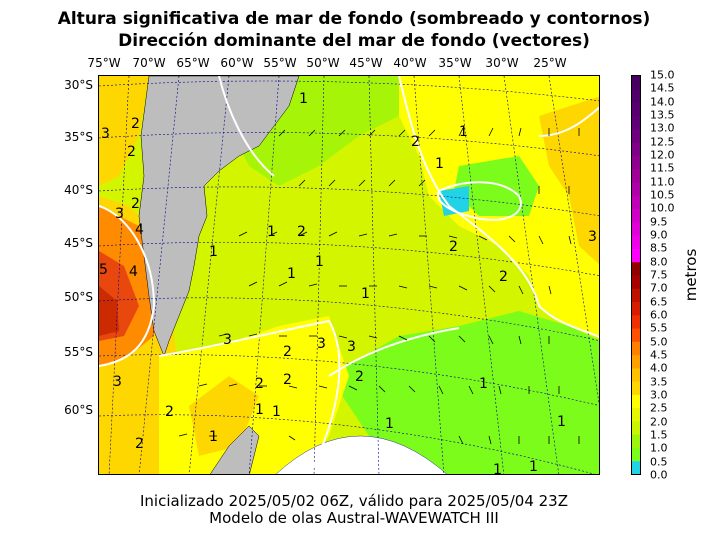 Image resolution: width=708 pixels, height=537 pixels. Describe the element at coordinates (662, 88) in the screenshot. I see `colorbar-tick-label: 14.5` at that location.